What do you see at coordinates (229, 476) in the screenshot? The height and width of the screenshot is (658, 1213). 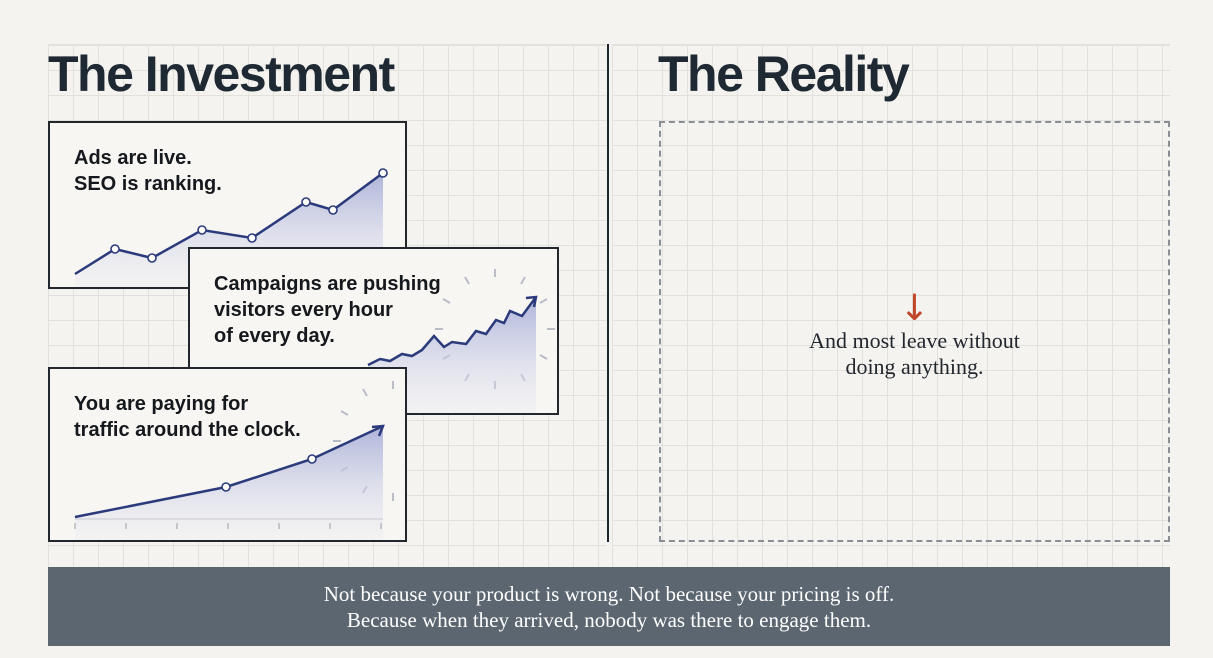 I see `steady-growth-sparkline` at bounding box center [229, 476].